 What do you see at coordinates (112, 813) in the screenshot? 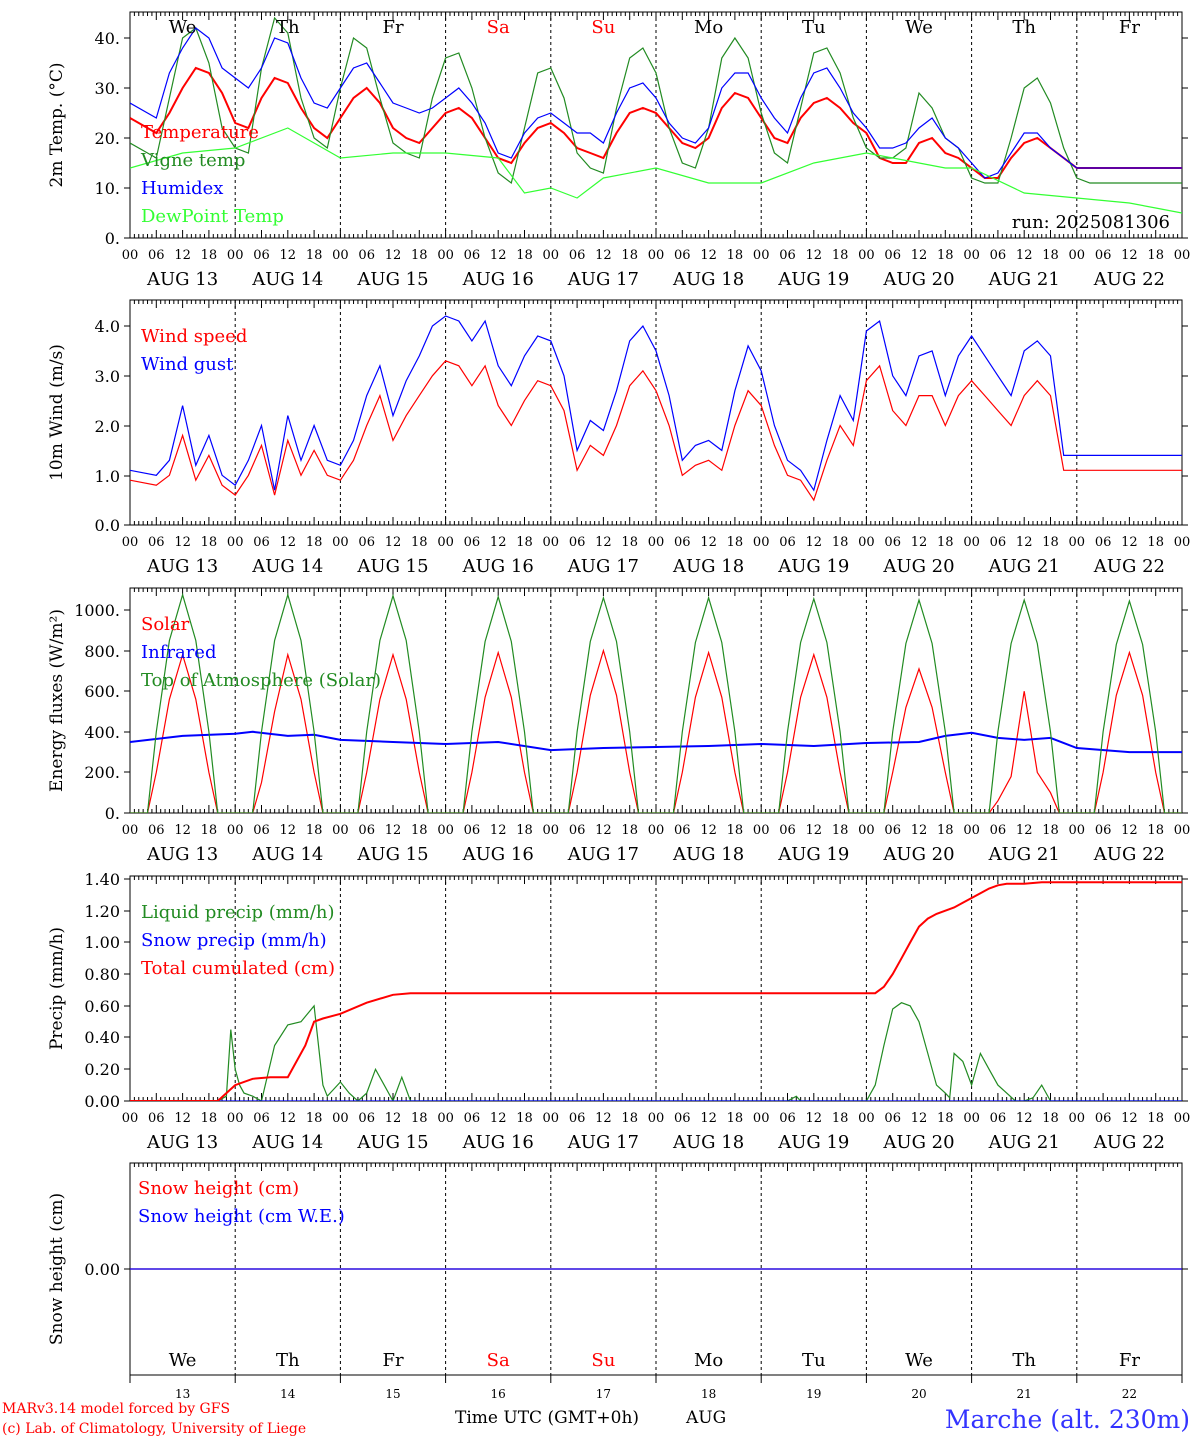
I see `y-tick-label: 0.` at bounding box center [112, 813].